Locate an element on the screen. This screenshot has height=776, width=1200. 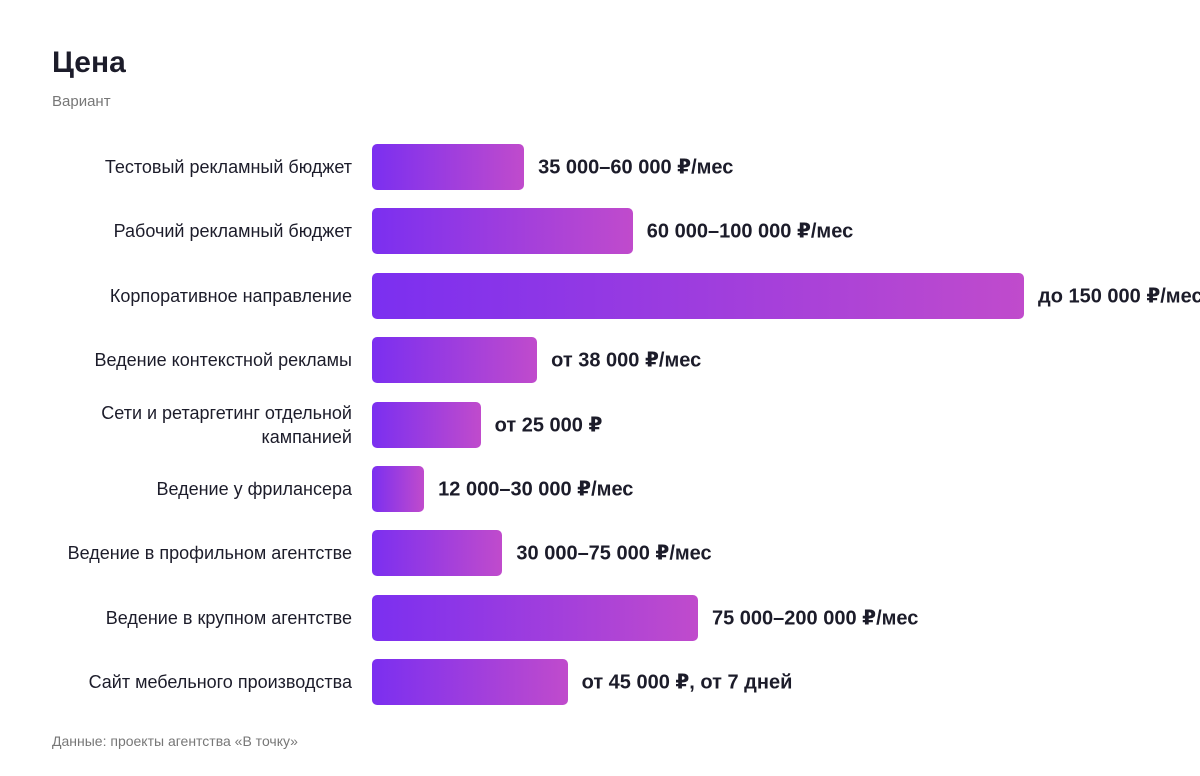
chart-subtitle: Вариант is located at coordinates (81, 101).